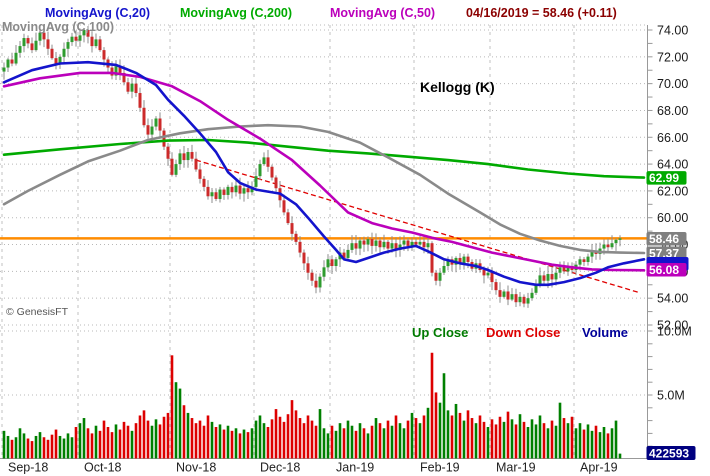 This screenshot has height=476, width=710. What do you see at coordinates (523, 332) in the screenshot?
I see `legend-down-close: Down Close` at bounding box center [523, 332].